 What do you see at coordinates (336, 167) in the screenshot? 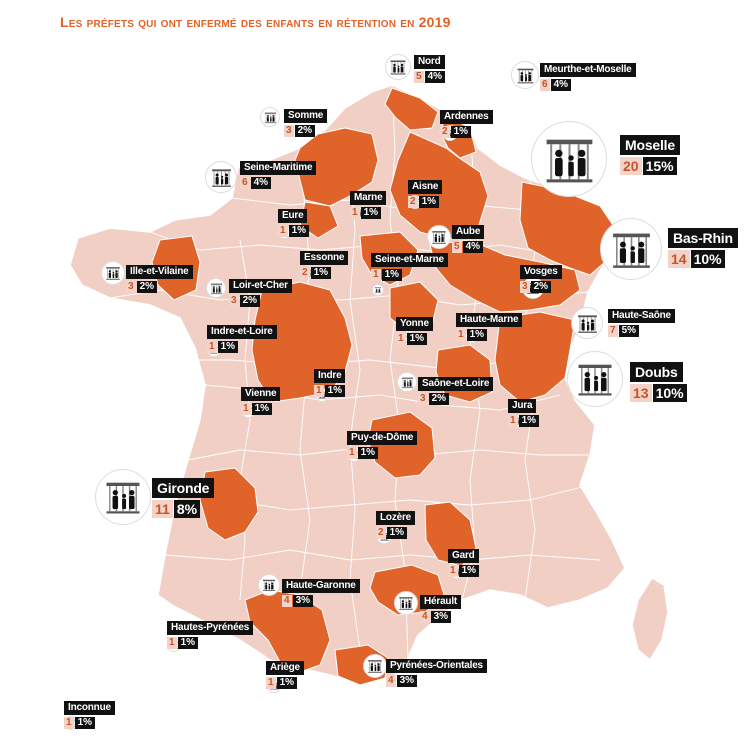
I see `region-somme-seine-maritime` at bounding box center [336, 167].